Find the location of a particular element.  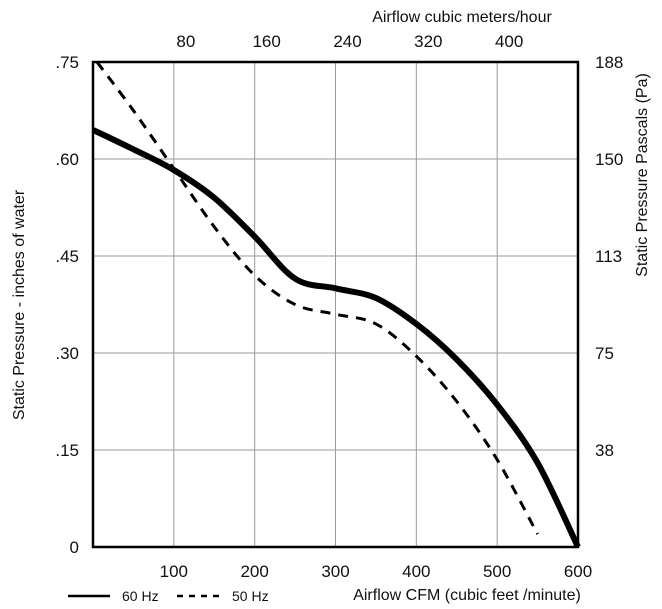

right-tick-label: 113 is located at coordinates (608, 256).